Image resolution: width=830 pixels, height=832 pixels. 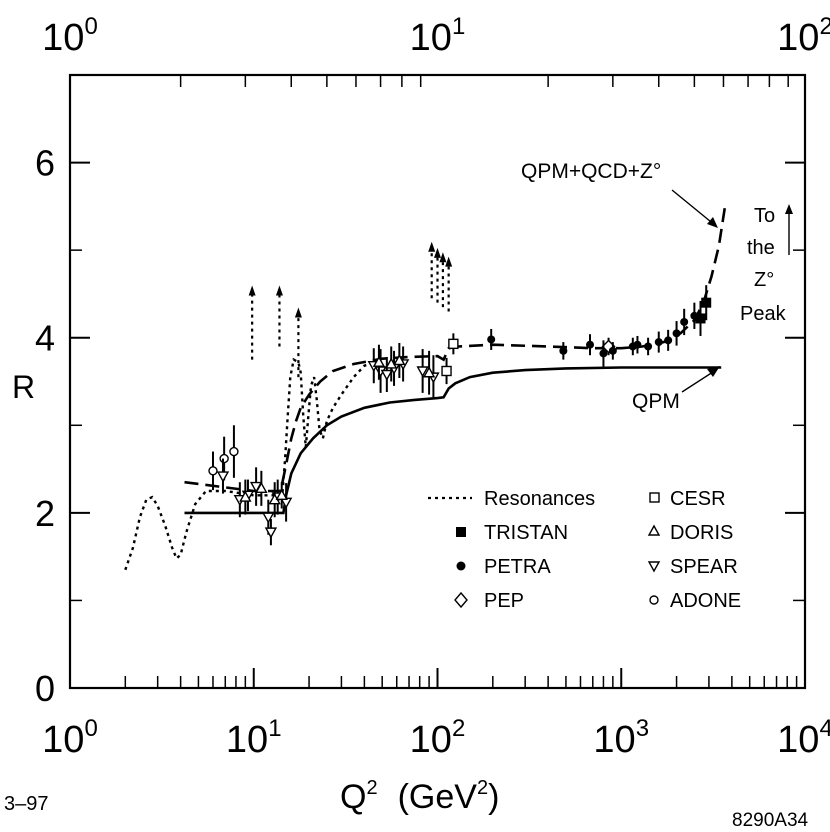 What do you see at coordinates (504, 601) in the screenshot?
I see `legend-label-pep: PEP` at bounding box center [504, 601].